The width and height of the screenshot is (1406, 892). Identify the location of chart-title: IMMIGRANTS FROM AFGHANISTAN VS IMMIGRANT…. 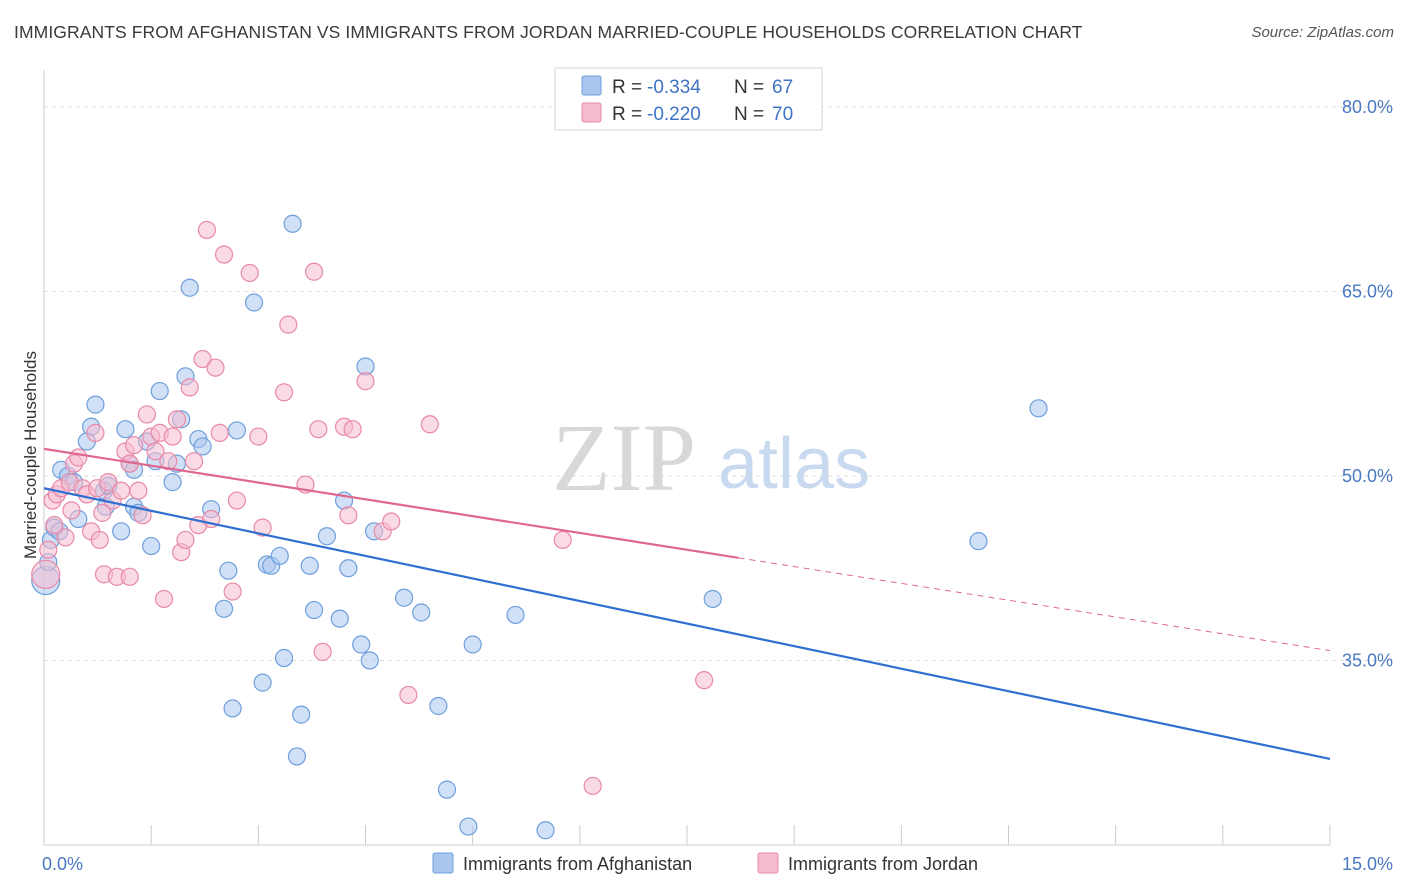
(548, 32).